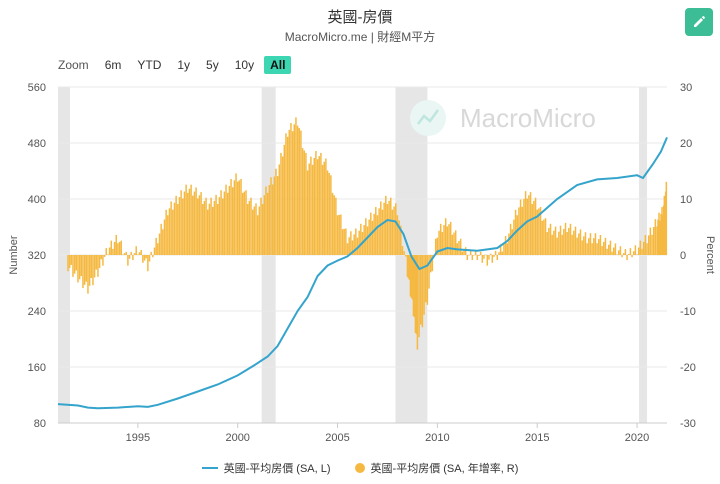  What do you see at coordinates (184, 65) in the screenshot?
I see `zoom-1y-button: 1y` at bounding box center [184, 65].